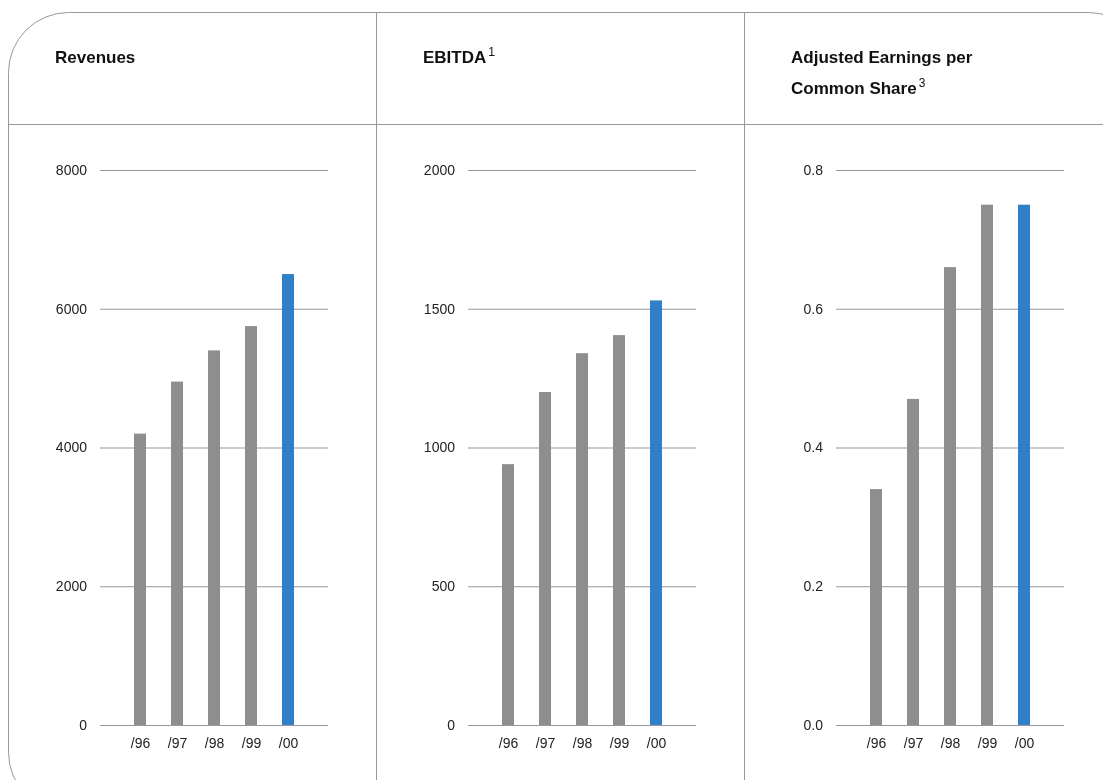 This screenshot has height=780, width=1103. What do you see at coordinates (813, 724) in the screenshot?
I see `y-tick-label: 0.0` at bounding box center [813, 724].